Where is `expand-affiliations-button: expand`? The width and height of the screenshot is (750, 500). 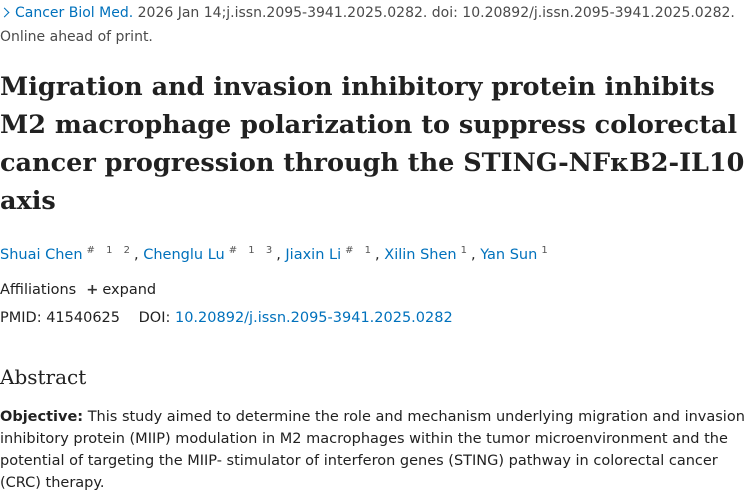 expand-affiliations-button: expand is located at coordinates (129, 290).